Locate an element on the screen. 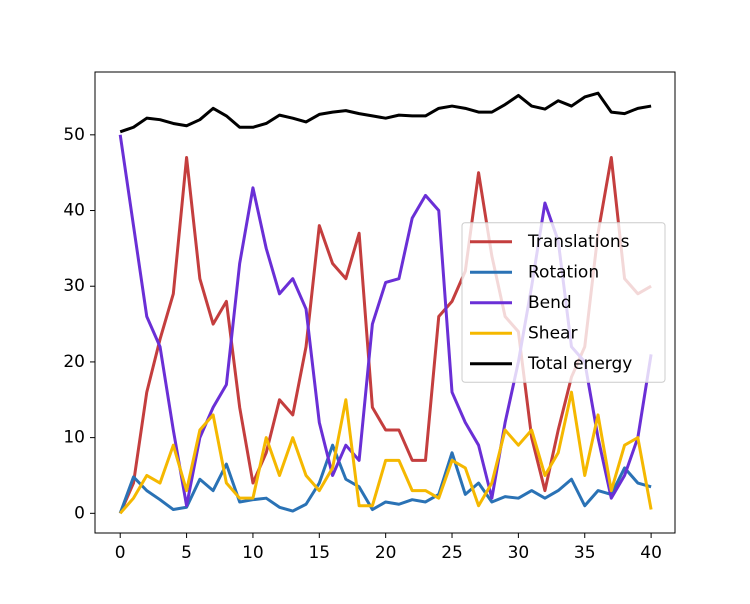  x-tick-label: 25 is located at coordinates (452, 553).